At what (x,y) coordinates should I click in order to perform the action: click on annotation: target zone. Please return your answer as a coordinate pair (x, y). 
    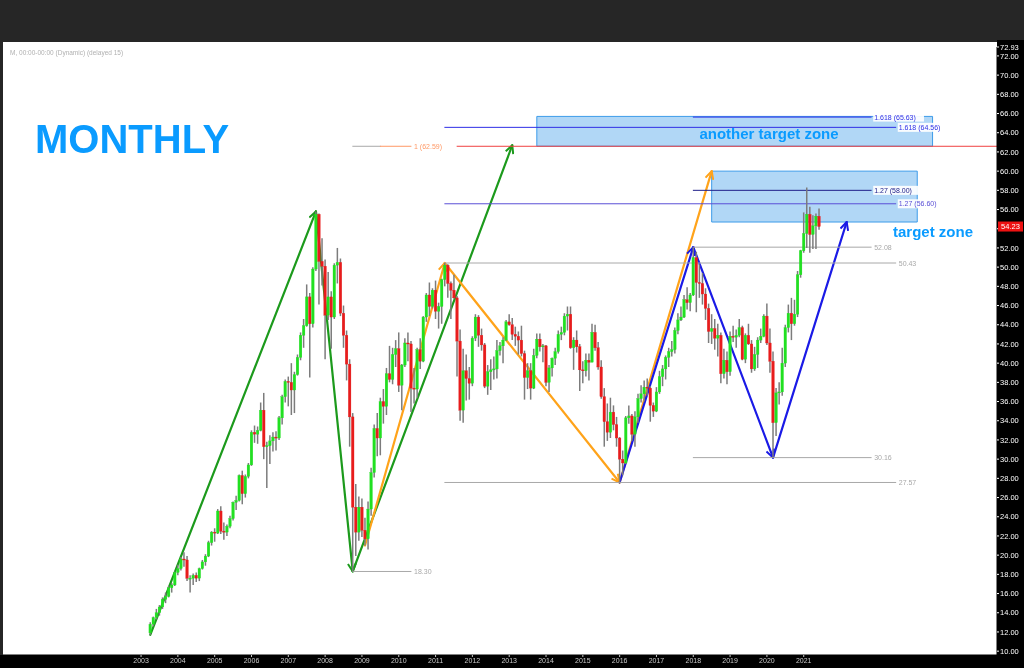
    Looking at the image, I should click on (933, 231).